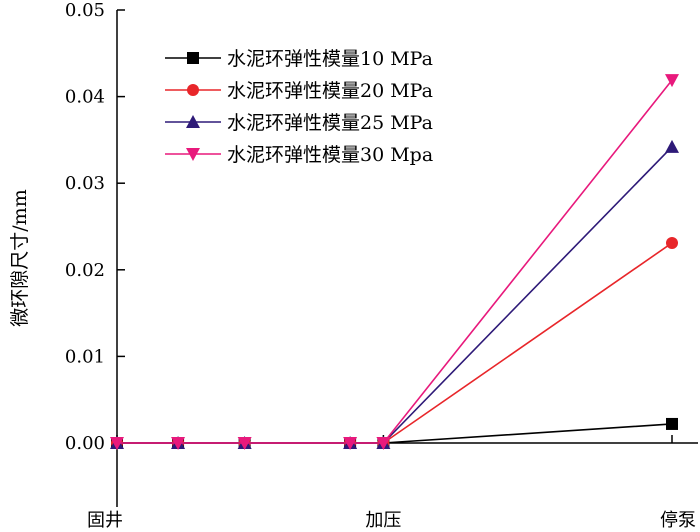 The image size is (700, 532). Describe the element at coordinates (95, 227) in the screenshot. I see `y-ticks: 0.00 0.01 0.02 0.03 0.04 0.05` at that location.